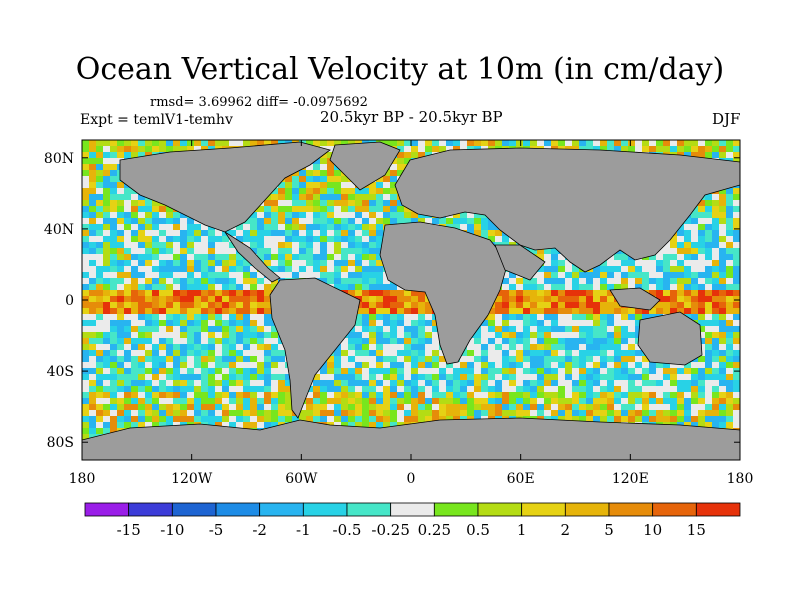 The image size is (800, 600). I want to click on y-tick-label: 40N, so click(59, 230).